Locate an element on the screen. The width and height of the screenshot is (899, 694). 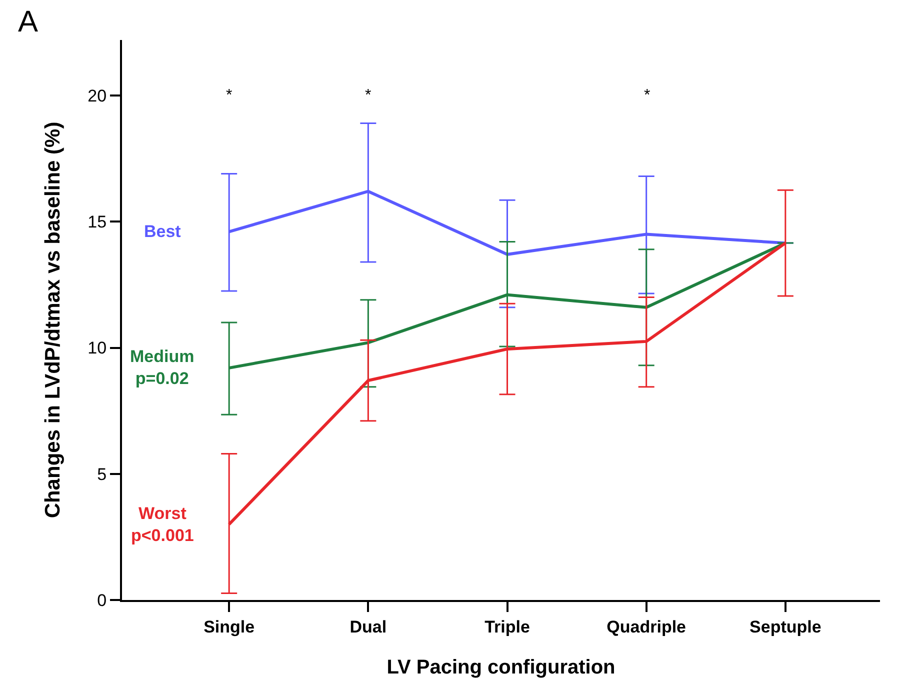
x-tick-label: Dual is located at coordinates (368, 626).